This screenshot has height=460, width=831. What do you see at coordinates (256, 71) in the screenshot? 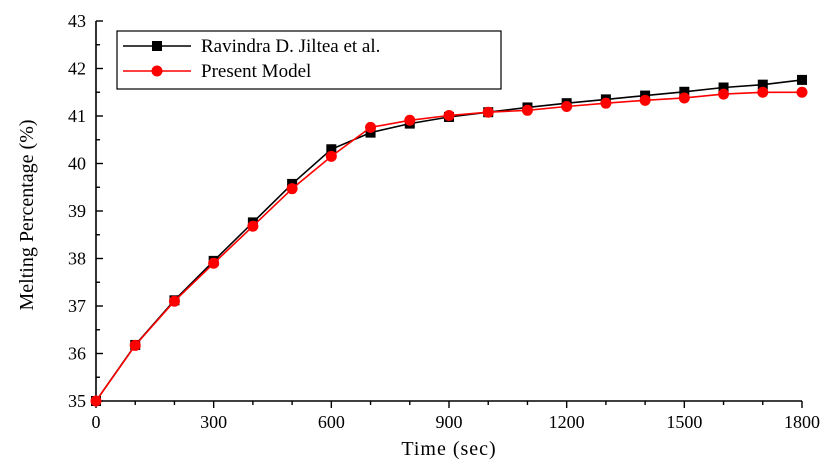
I see `legend-label: Present Model` at bounding box center [256, 71].